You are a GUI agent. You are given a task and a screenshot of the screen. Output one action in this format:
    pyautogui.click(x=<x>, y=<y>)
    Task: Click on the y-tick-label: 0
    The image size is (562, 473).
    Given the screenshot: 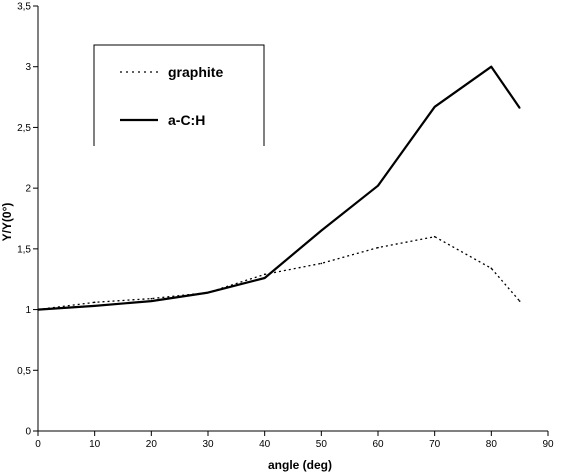 What is the action you would take?
    pyautogui.click(x=28, y=432)
    